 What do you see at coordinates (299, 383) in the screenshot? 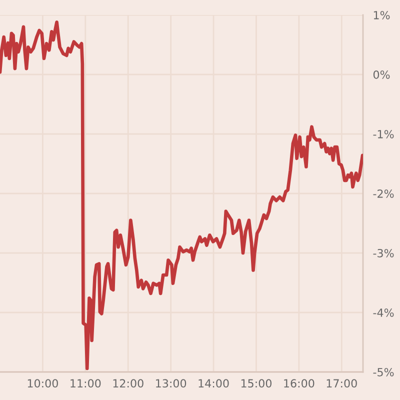
I see `x-tick-label: 16:00` at bounding box center [299, 383].